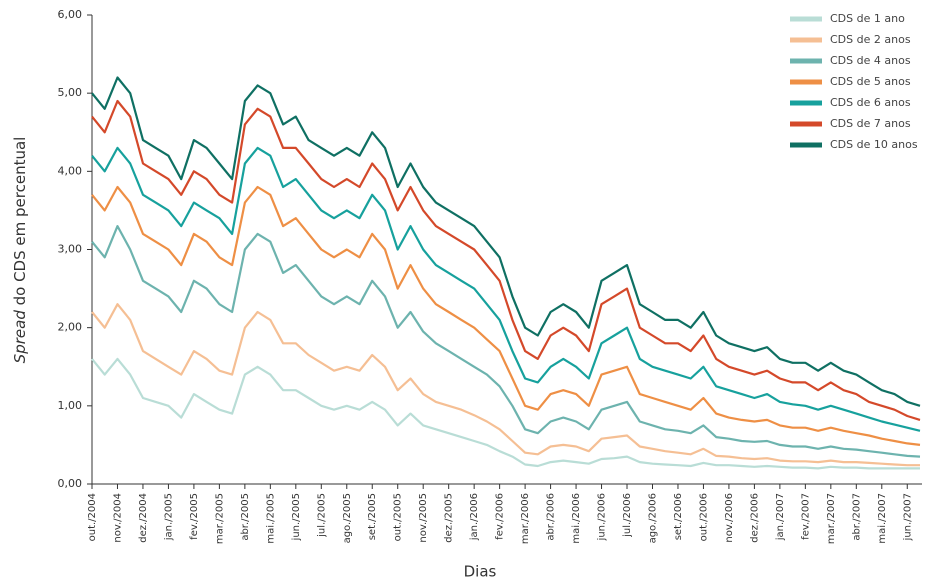 This screenshot has width=925, height=583. Describe the element at coordinates (143, 518) in the screenshot. I see `x-tick-label: dez./2004` at that location.